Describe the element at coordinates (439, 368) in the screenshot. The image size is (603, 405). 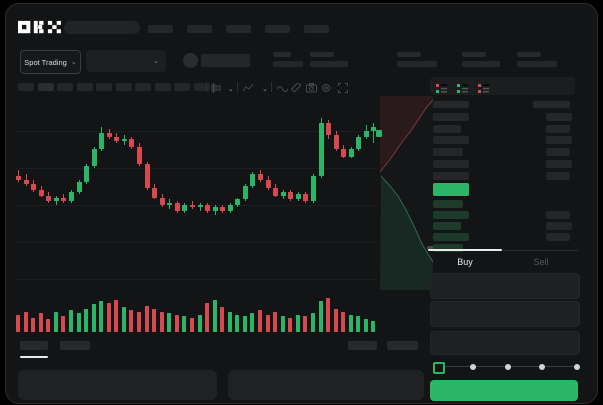
I see `slider-handle` at that location.